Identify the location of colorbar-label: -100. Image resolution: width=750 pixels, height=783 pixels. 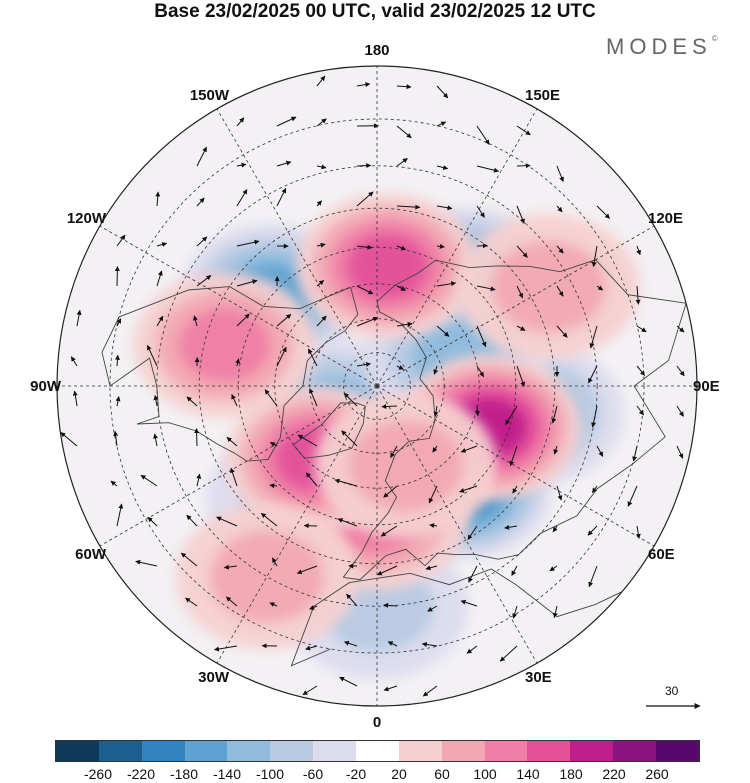
(270, 774).